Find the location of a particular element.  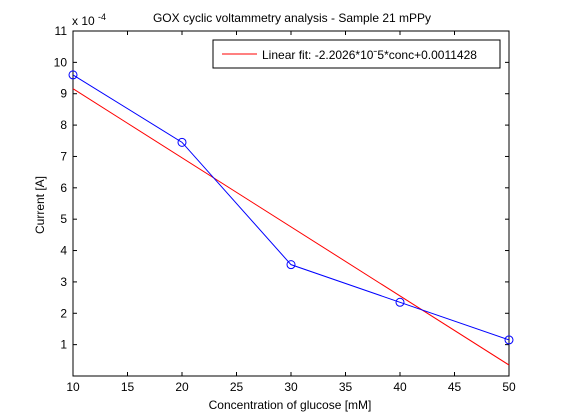

legend-fit-label: Linear fit: -2.2026*10ˉ5*conc+0.0011428 is located at coordinates (369, 55).